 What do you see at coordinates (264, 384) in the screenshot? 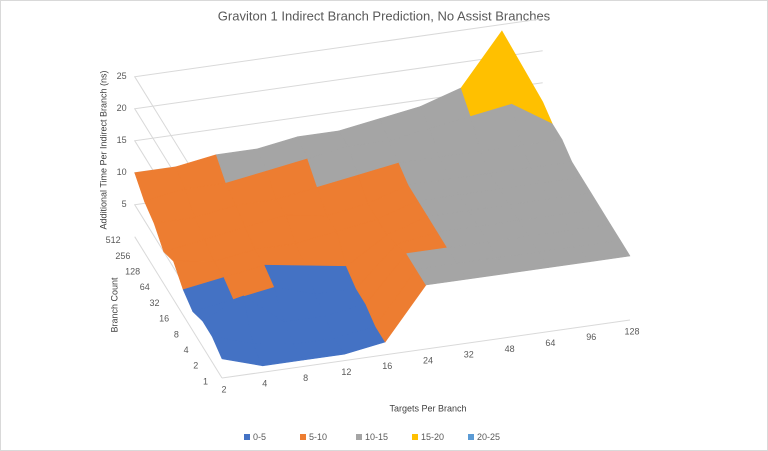
I see `x-tick-label: 4` at bounding box center [264, 384].